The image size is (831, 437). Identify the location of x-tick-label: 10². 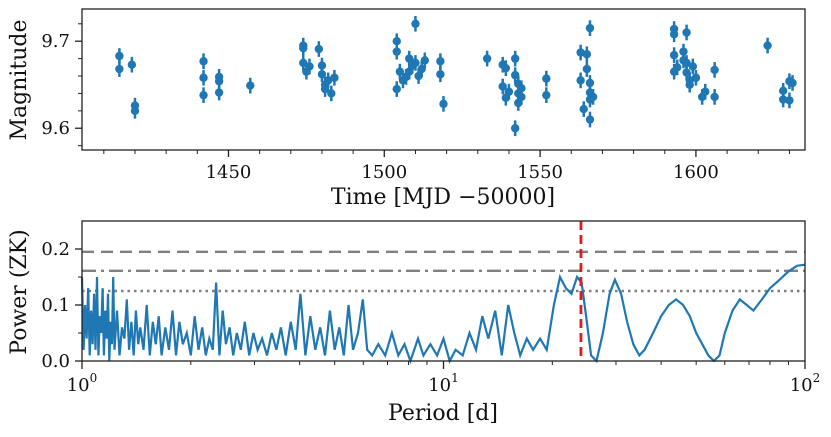
(805, 383).